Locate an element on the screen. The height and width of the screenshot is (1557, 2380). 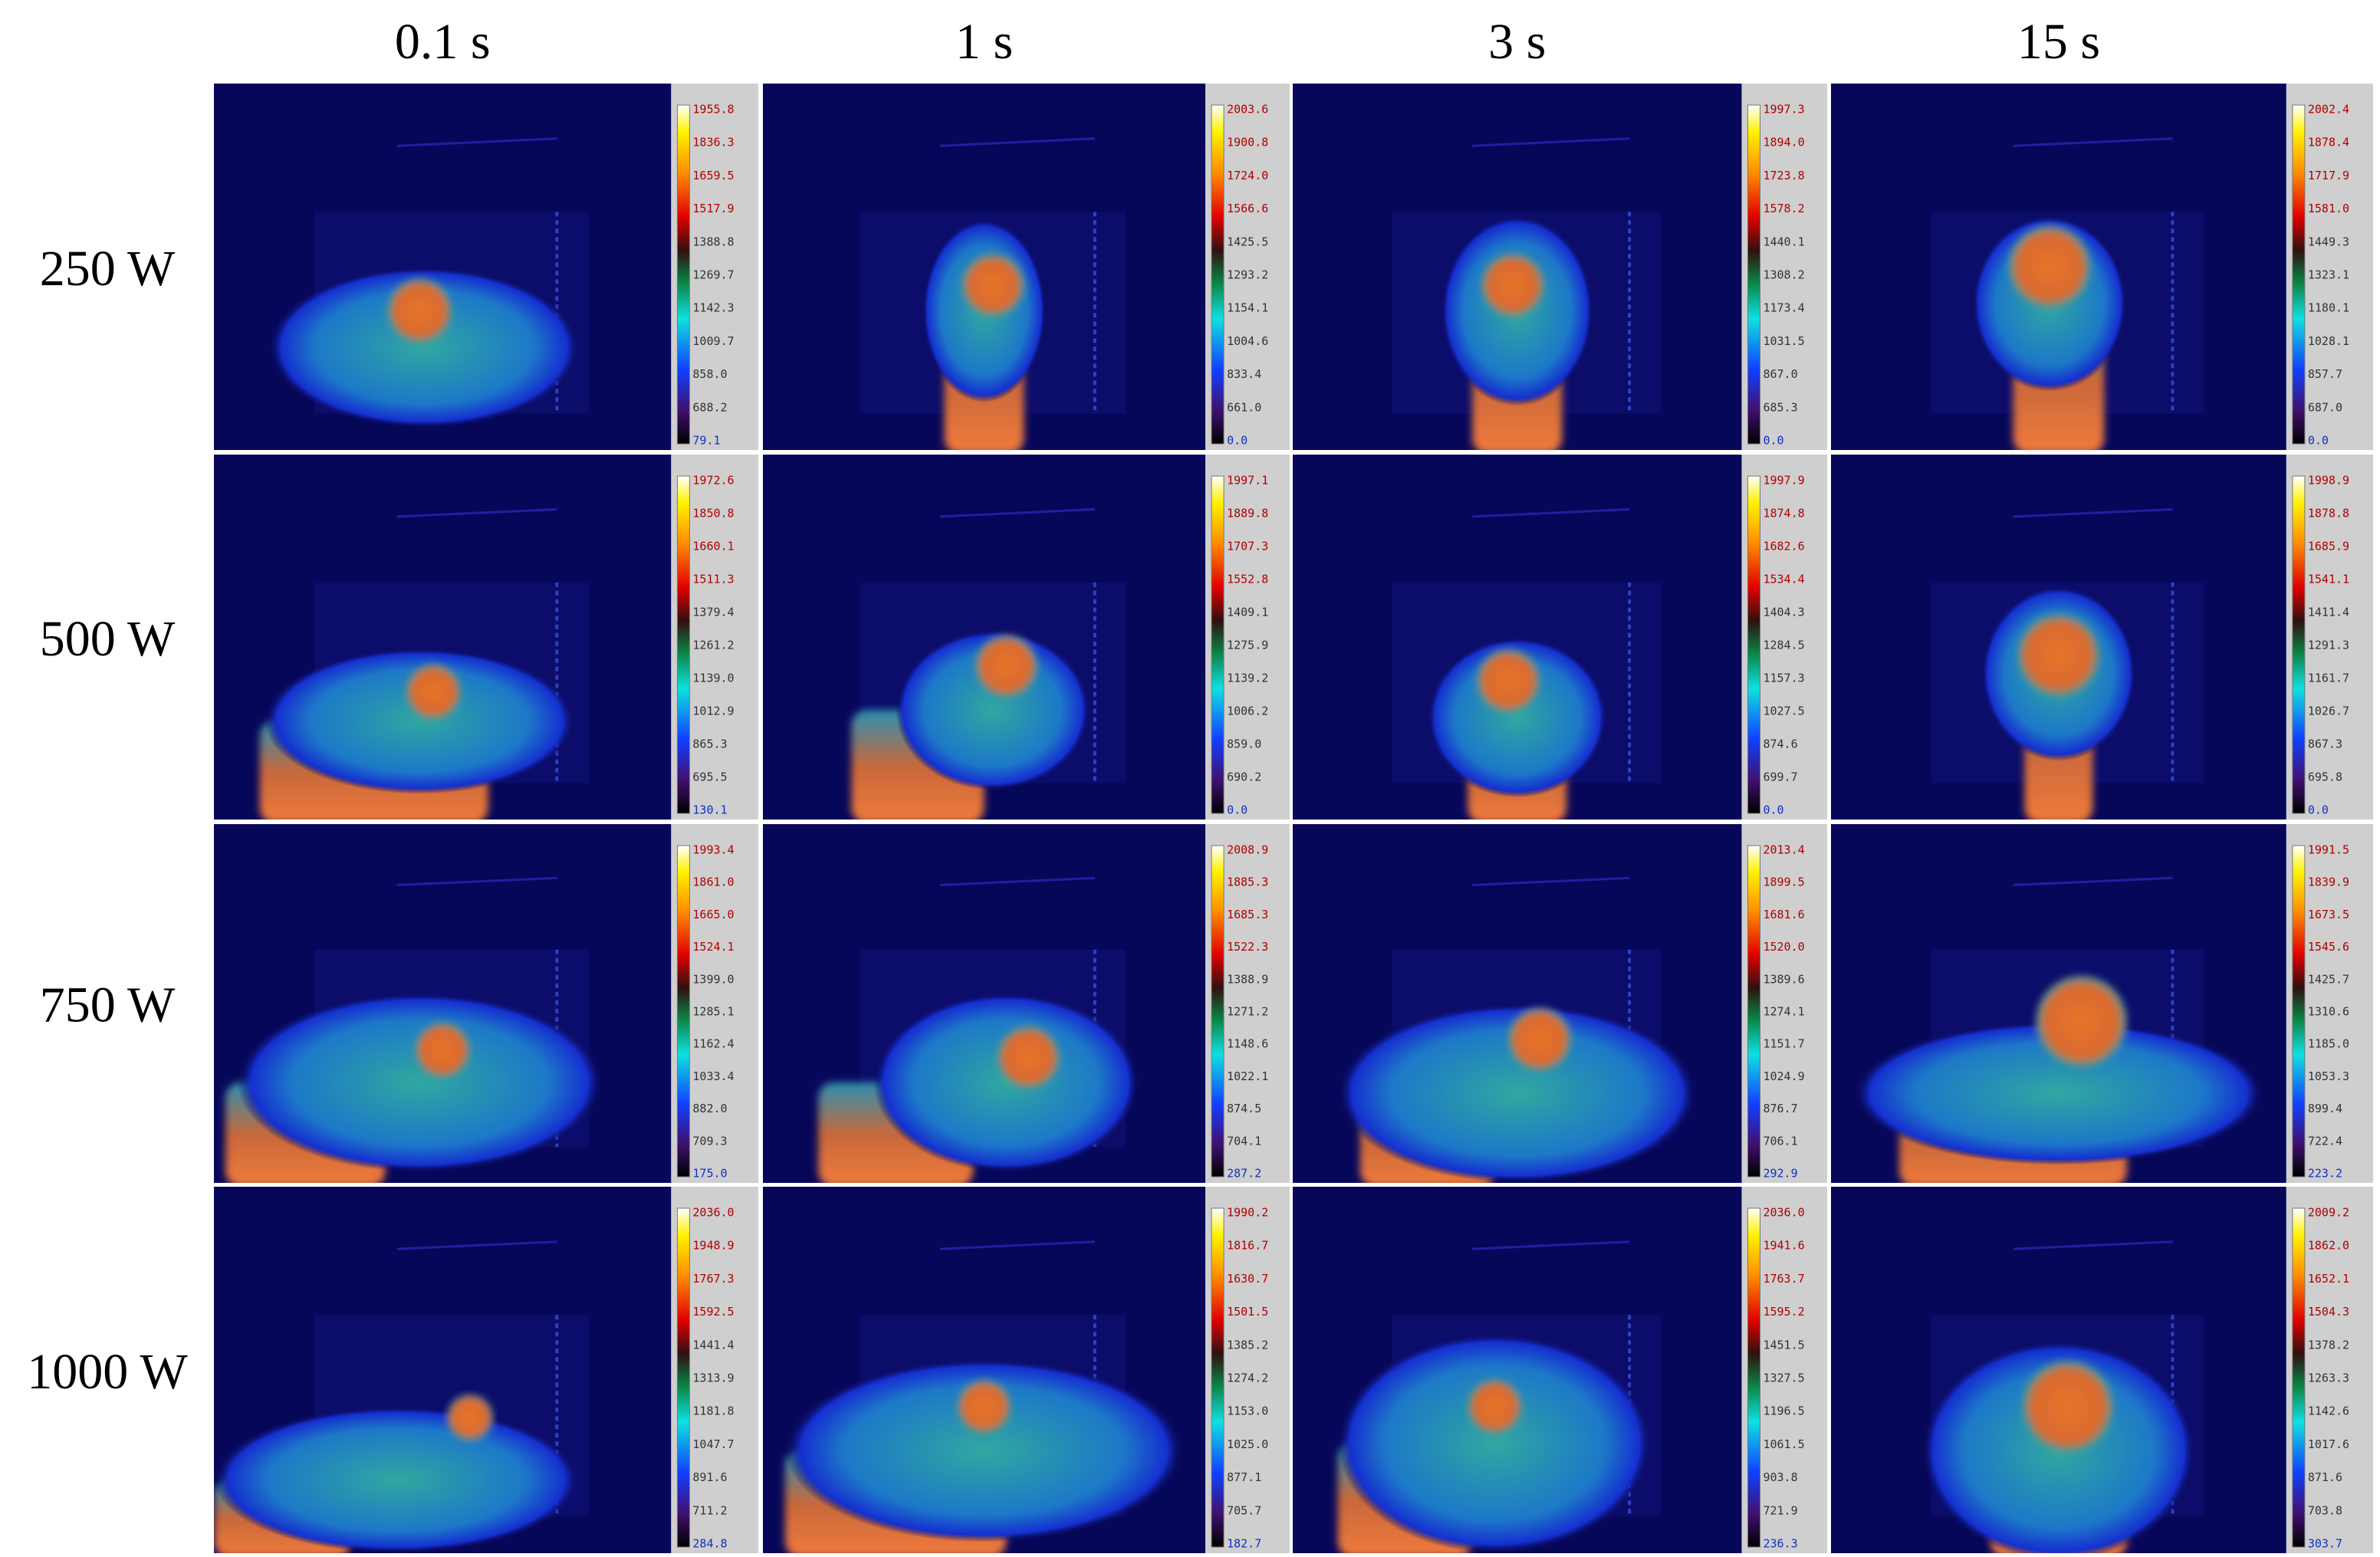
scale-label: 1885.3 is located at coordinates (1247, 882).